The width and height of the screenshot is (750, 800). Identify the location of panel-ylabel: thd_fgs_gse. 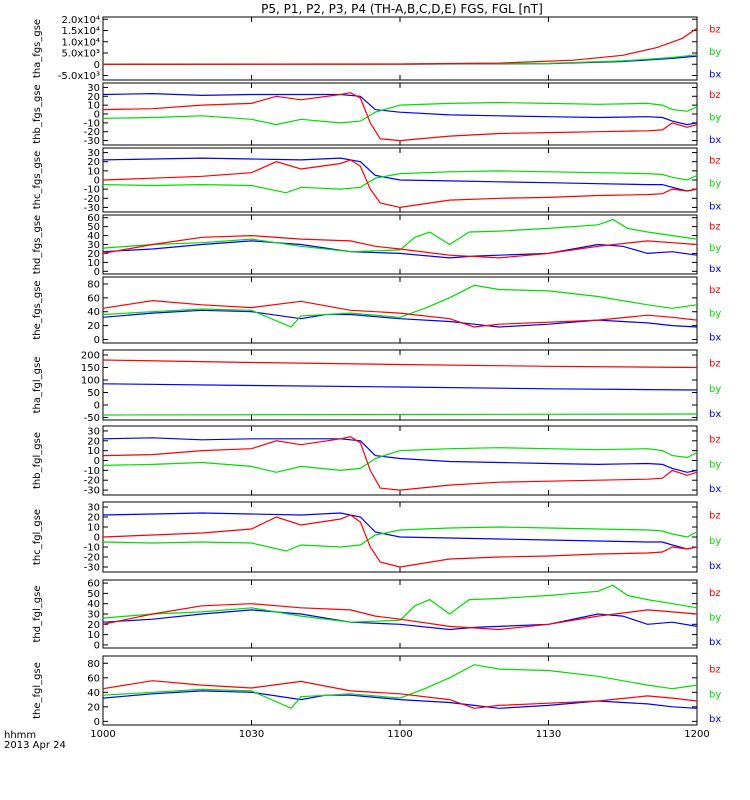
(37, 244).